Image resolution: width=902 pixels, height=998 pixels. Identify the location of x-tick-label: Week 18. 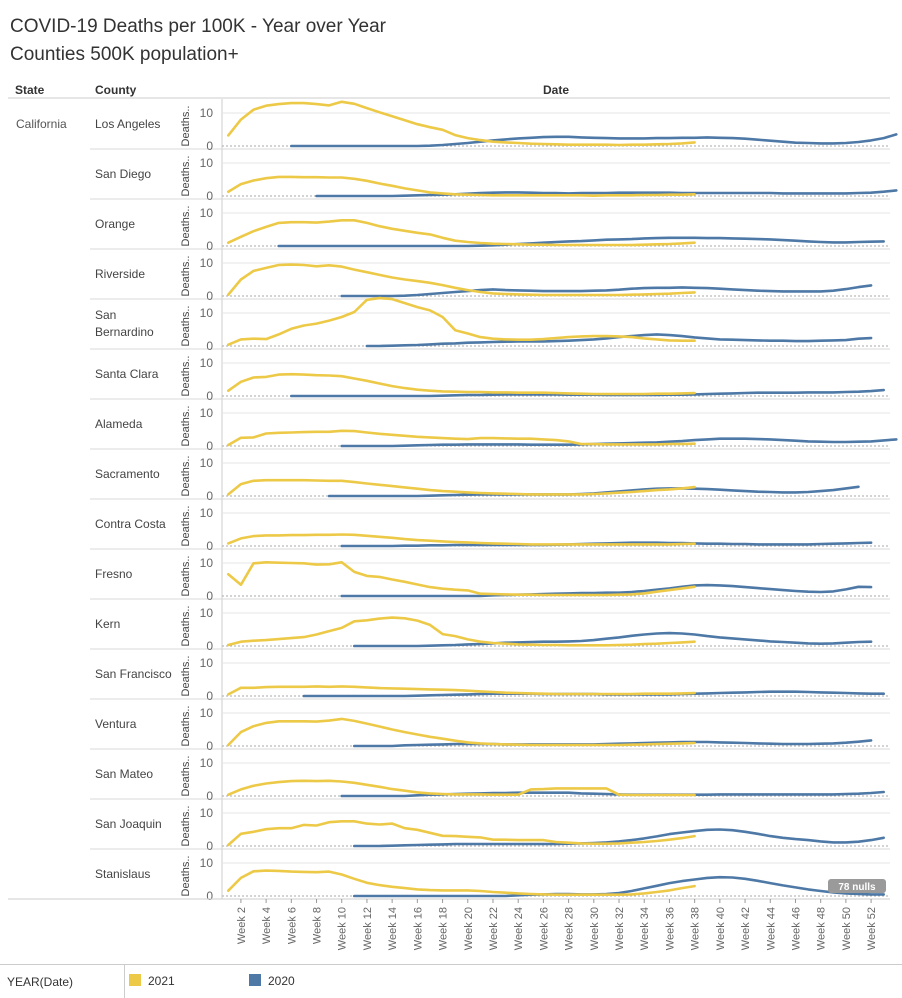
(444, 928).